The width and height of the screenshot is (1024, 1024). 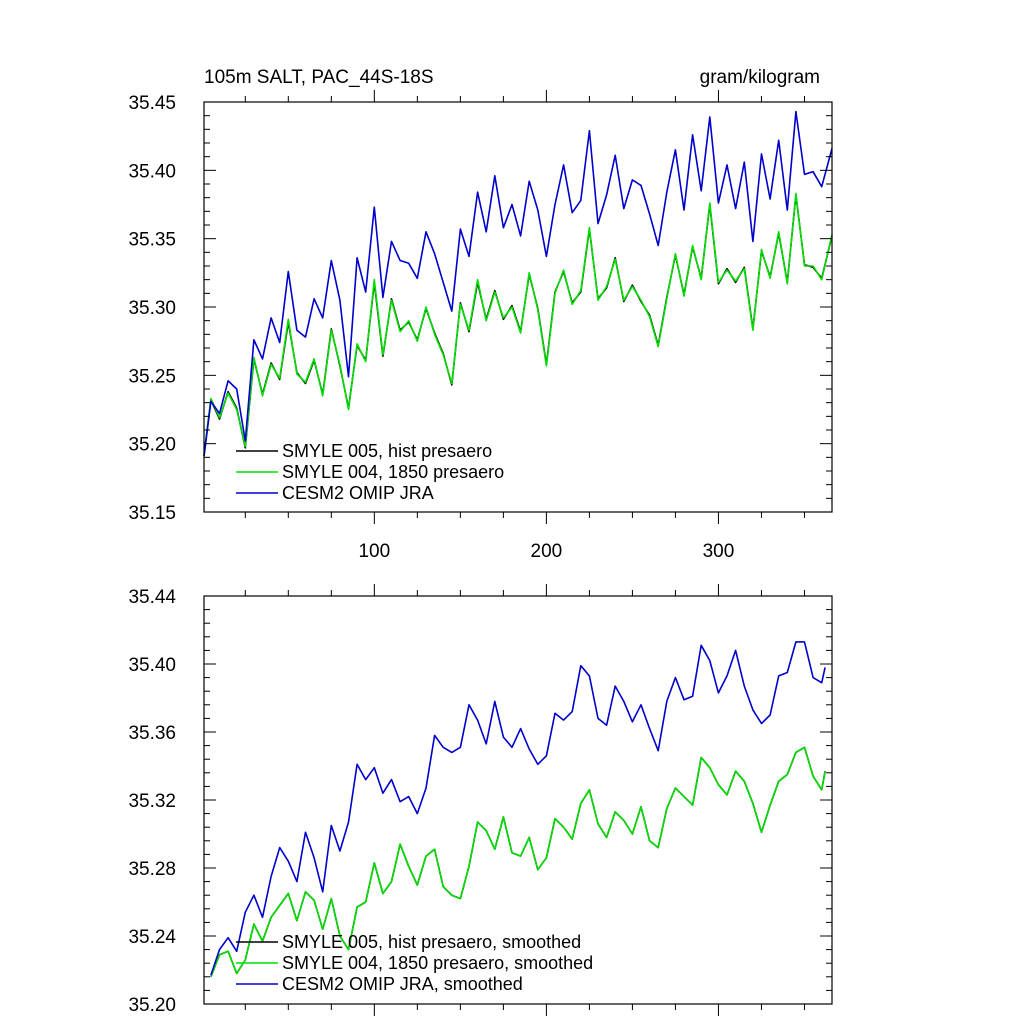 I want to click on y-tick-label: 35.35, so click(x=152, y=240).